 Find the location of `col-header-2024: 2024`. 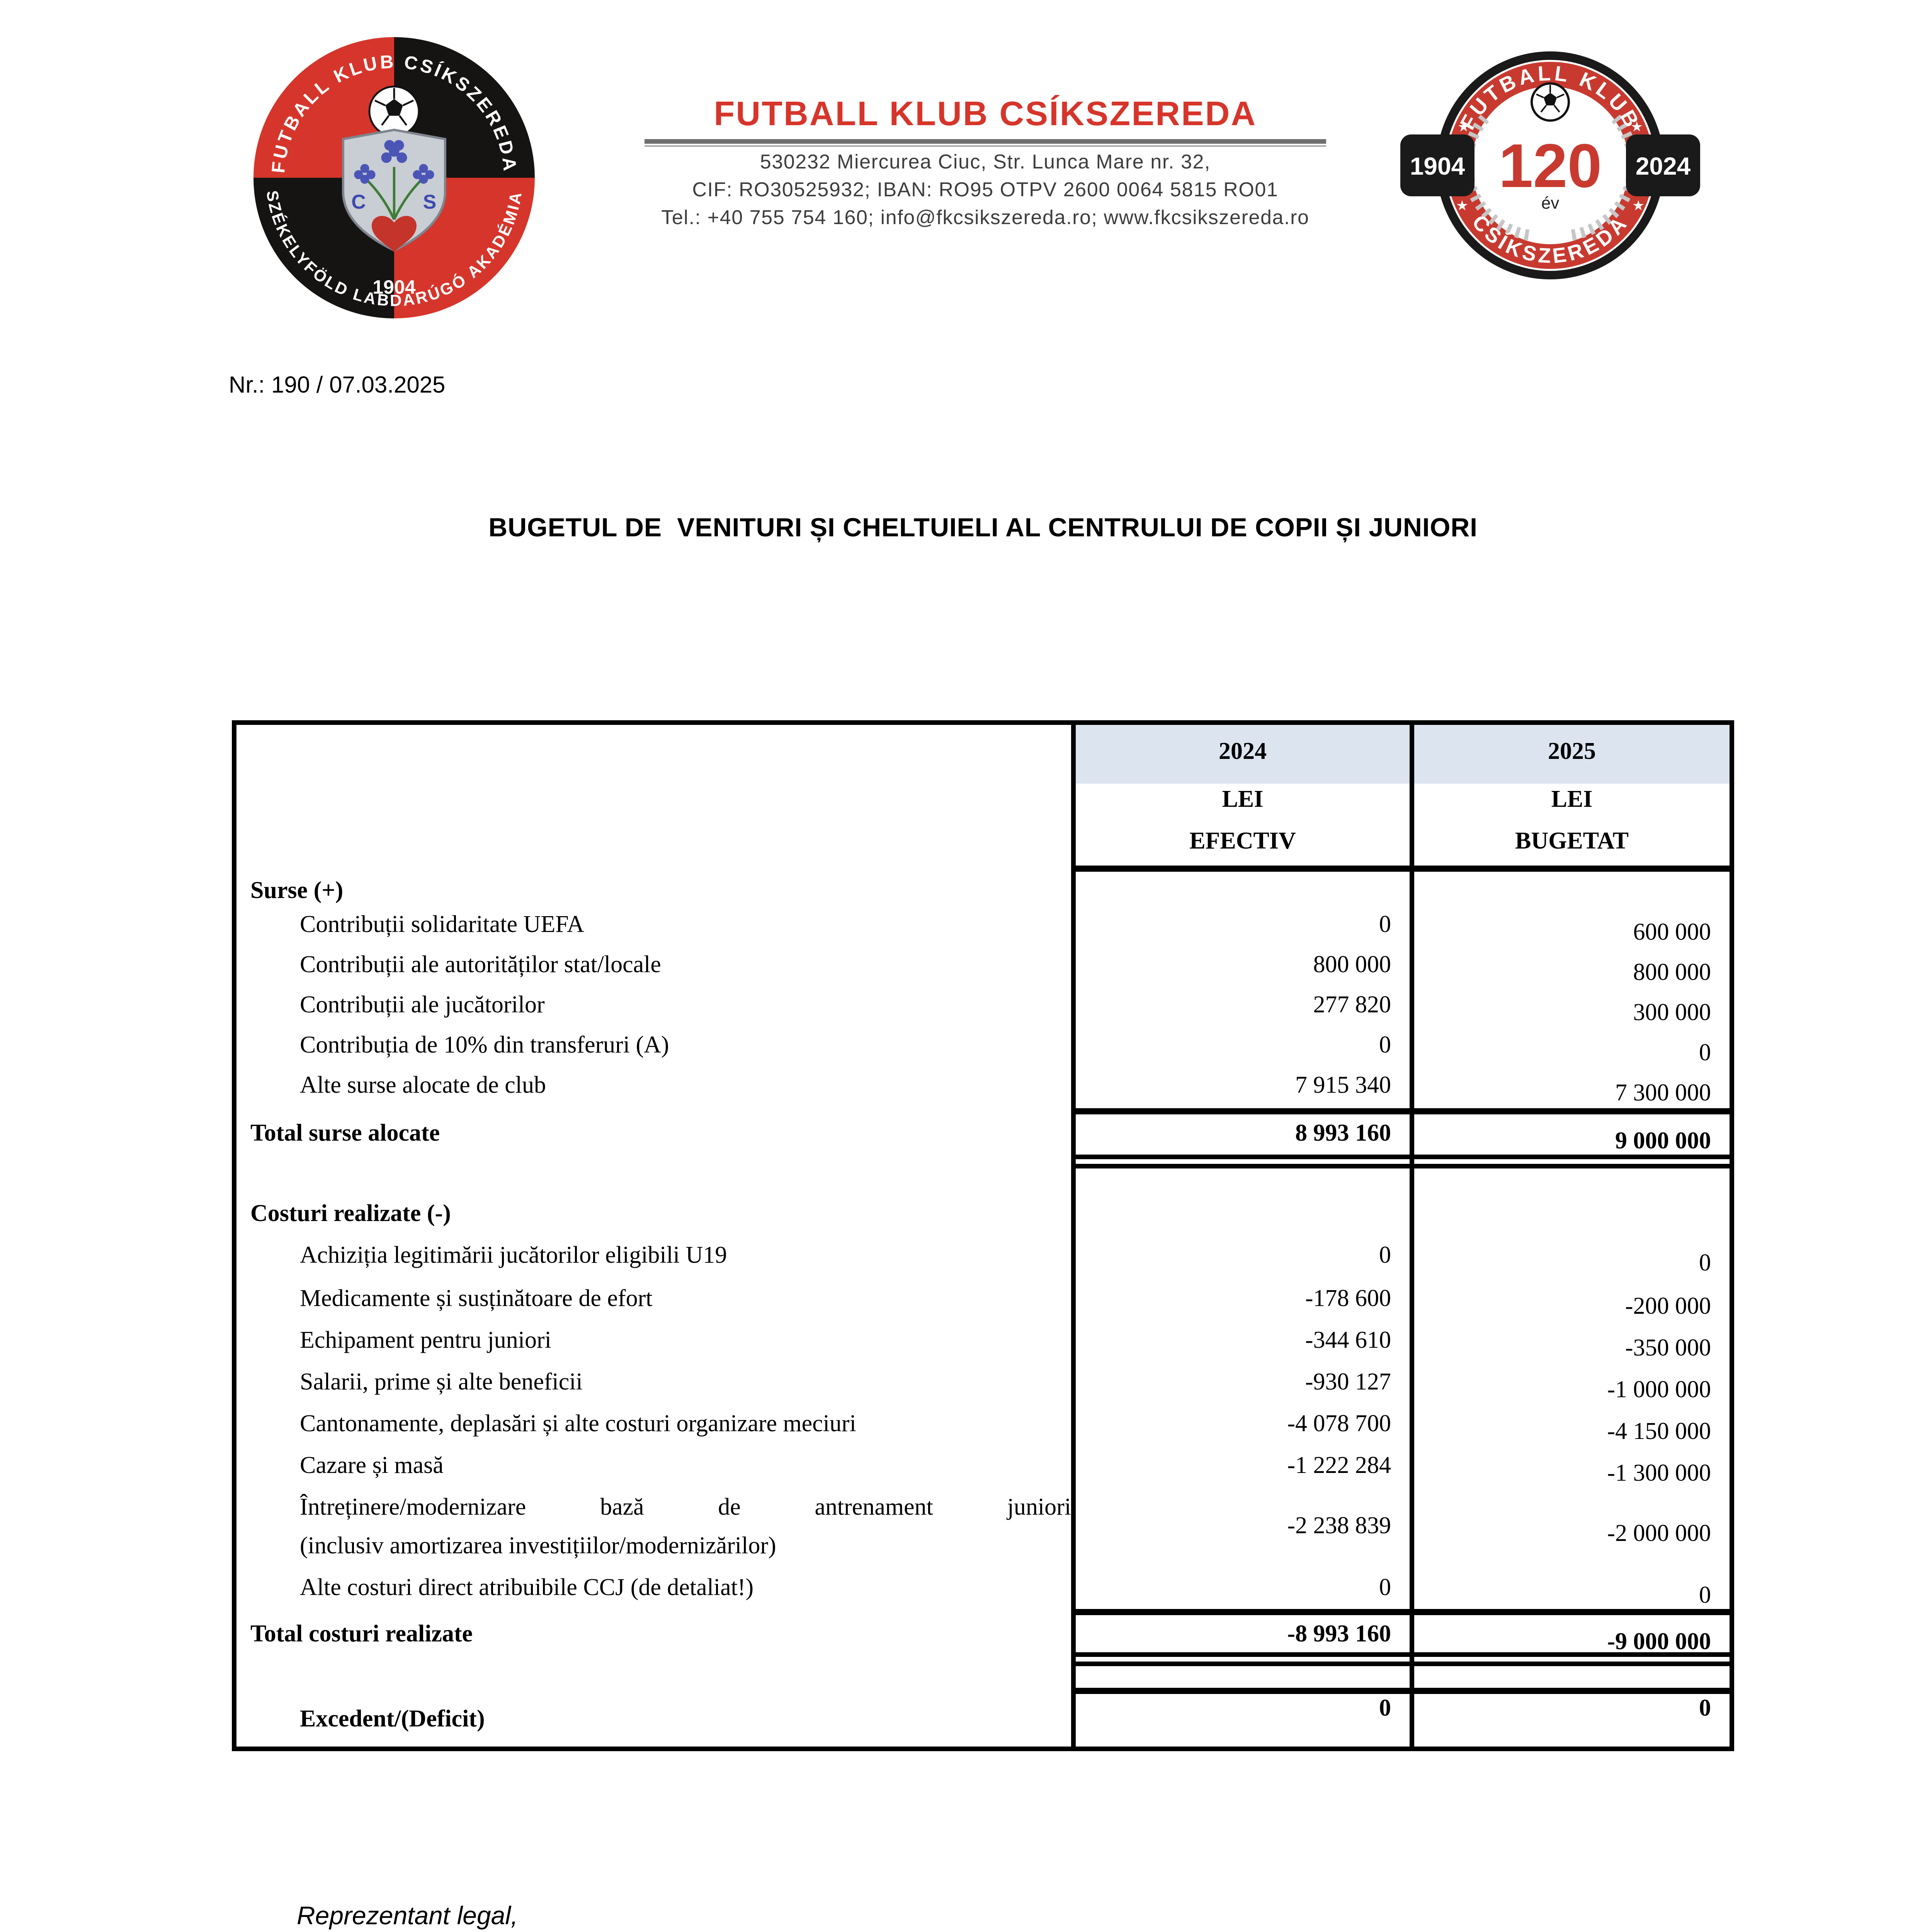

col-header-2024: 2024 is located at coordinates (1243, 752).